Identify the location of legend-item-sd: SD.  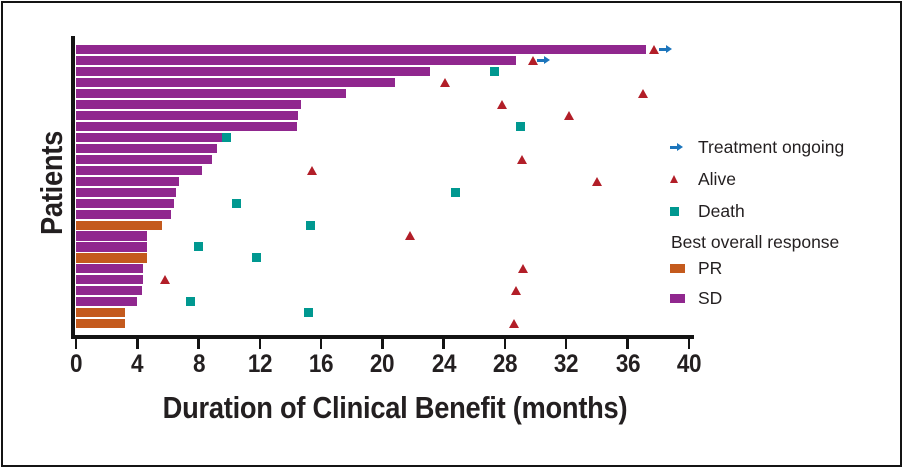
(696, 297).